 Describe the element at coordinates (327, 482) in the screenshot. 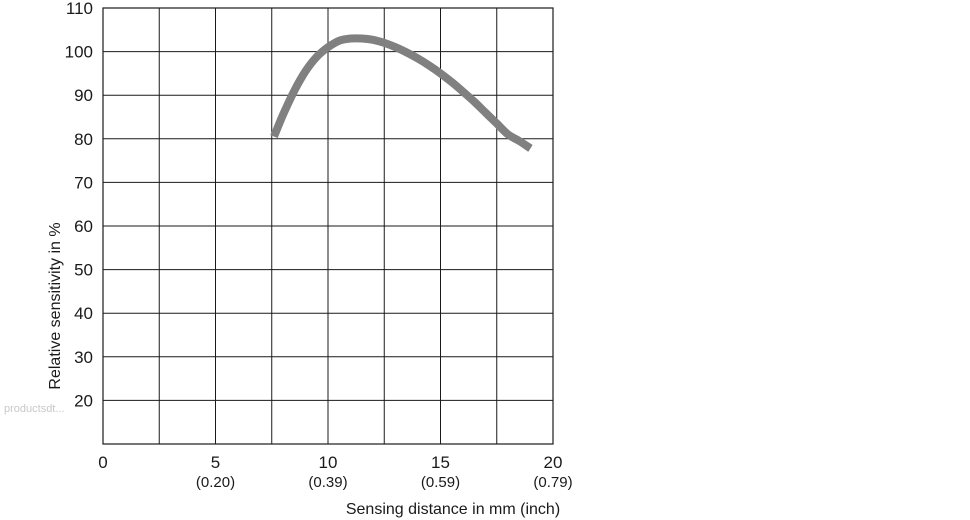

I see `x-tick-sublabel: (0.39)` at that location.